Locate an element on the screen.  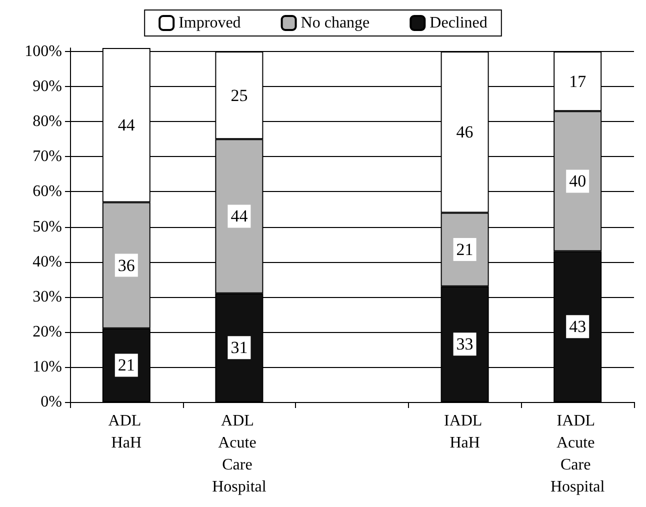
x-tick-label: IADL HaH is located at coordinates (465, 432).